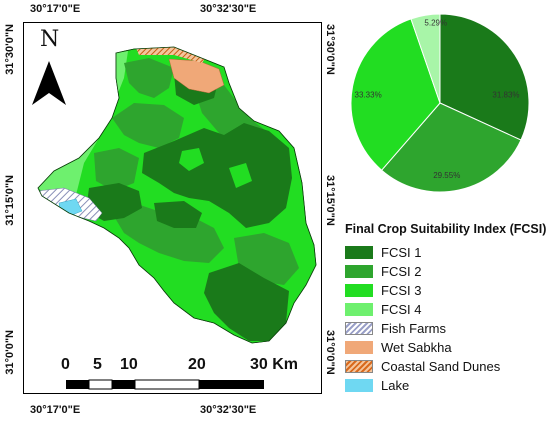  What do you see at coordinates (191, 159) in the screenshot?
I see `zone-fcsi3-spot1` at bounding box center [191, 159].